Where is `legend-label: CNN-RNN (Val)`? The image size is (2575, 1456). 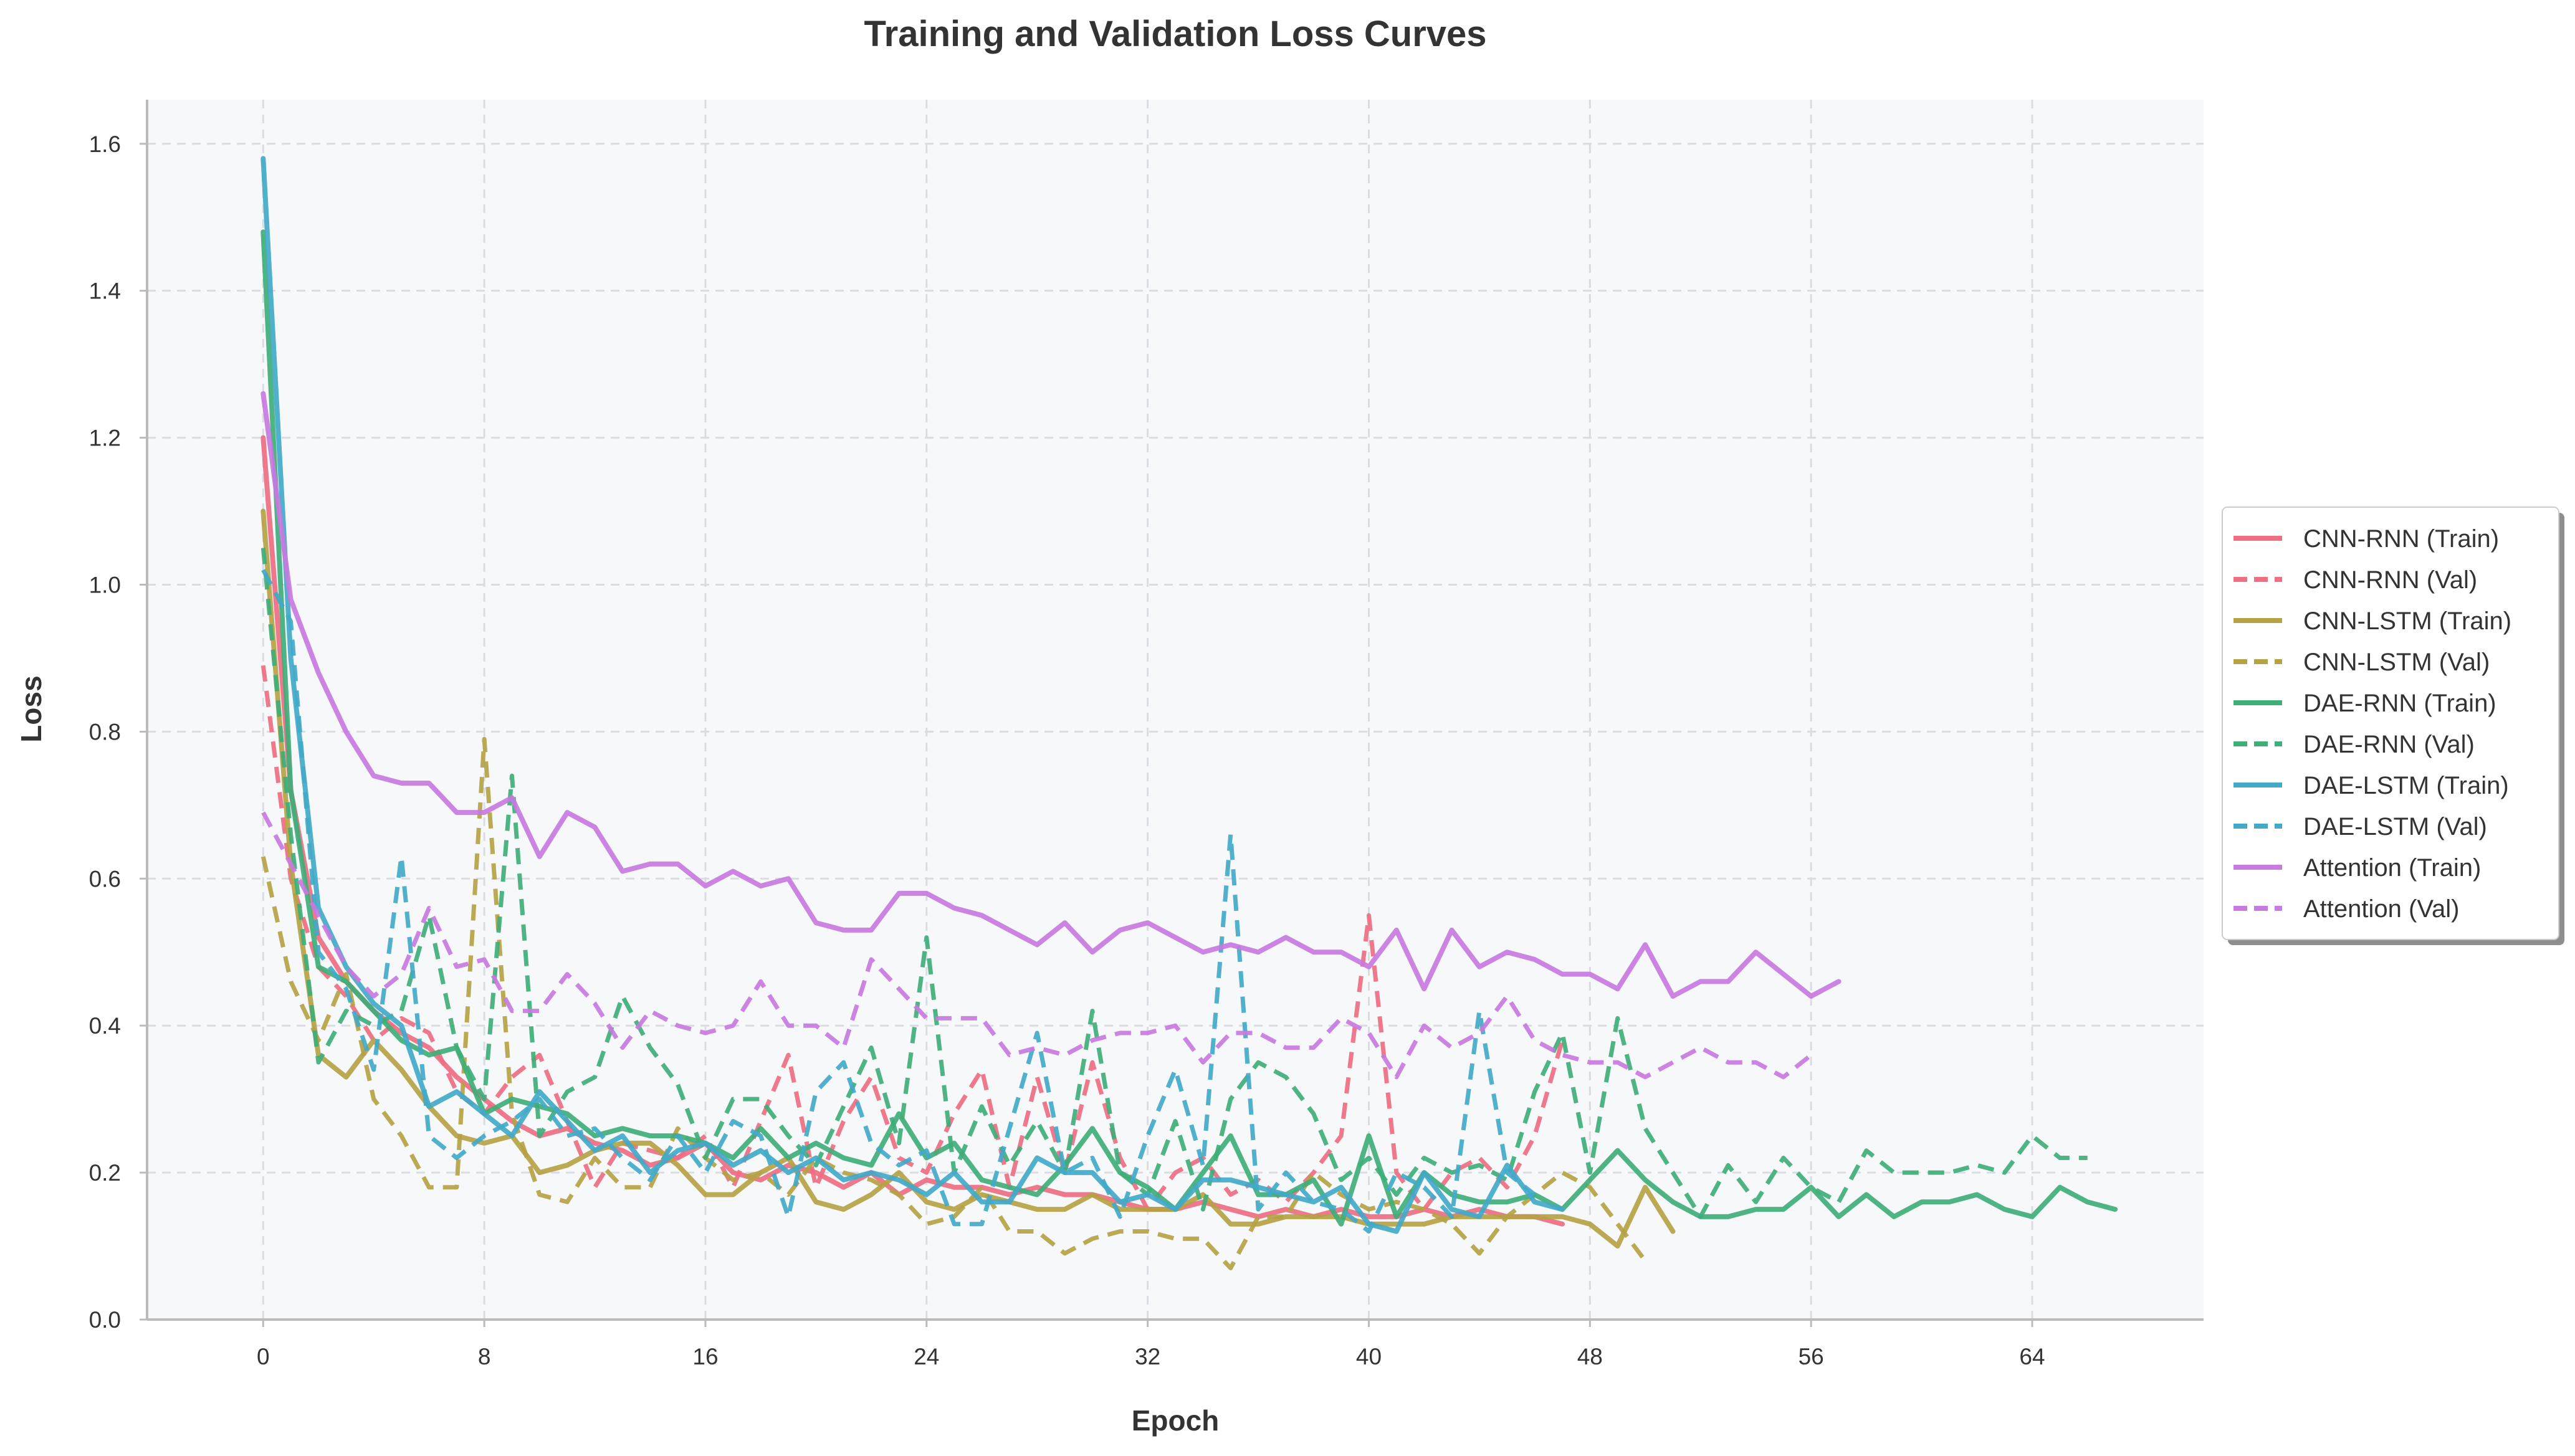
legend-label: CNN-RNN (Val) is located at coordinates (2390, 580).